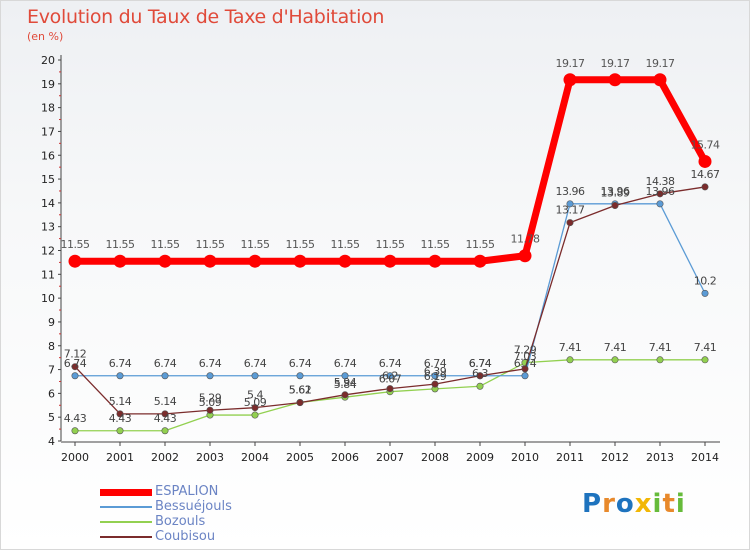  I want to click on legend-label: ESPALION, so click(187, 491).